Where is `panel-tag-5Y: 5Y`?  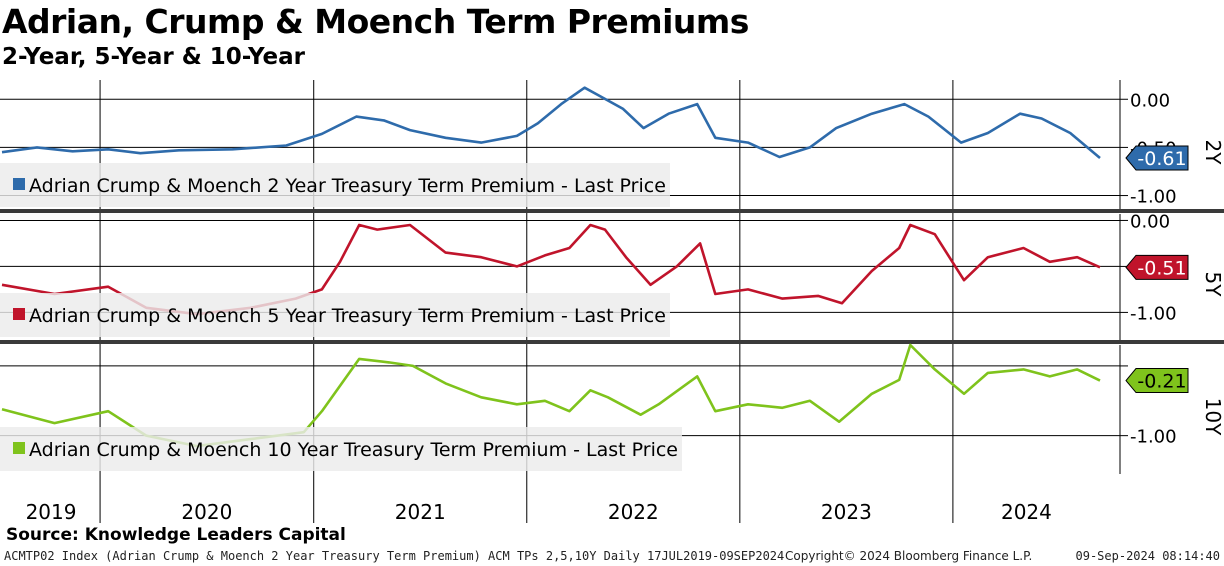
panel-tag-5Y: 5Y is located at coordinates (1212, 285).